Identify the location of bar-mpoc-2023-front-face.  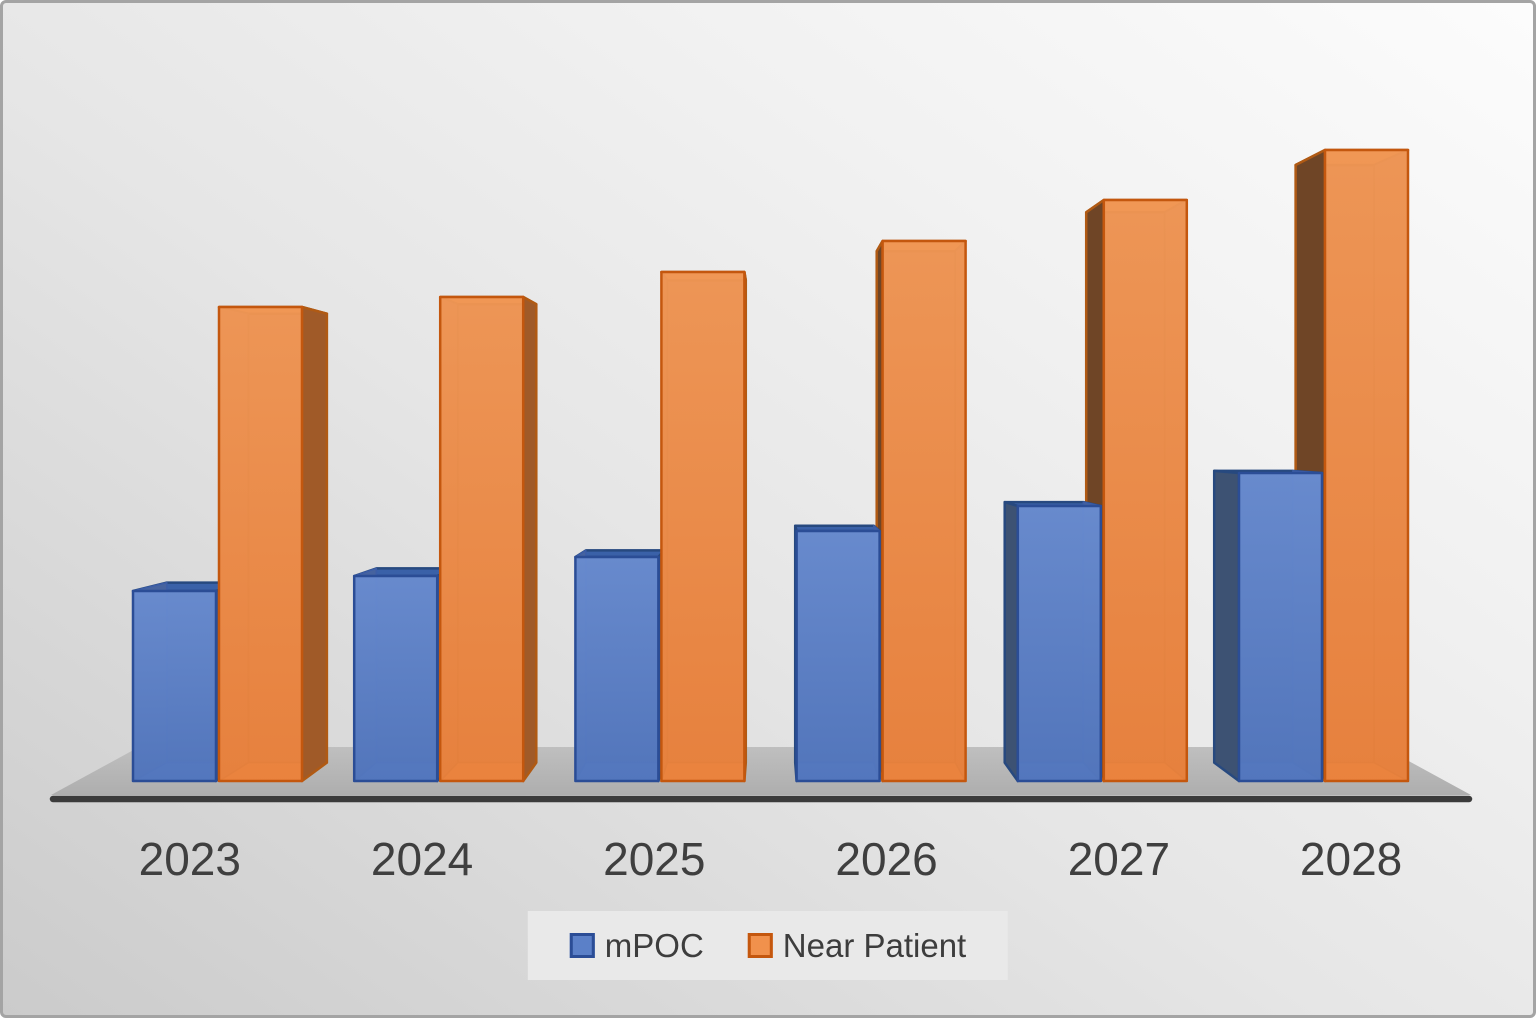
(174, 686).